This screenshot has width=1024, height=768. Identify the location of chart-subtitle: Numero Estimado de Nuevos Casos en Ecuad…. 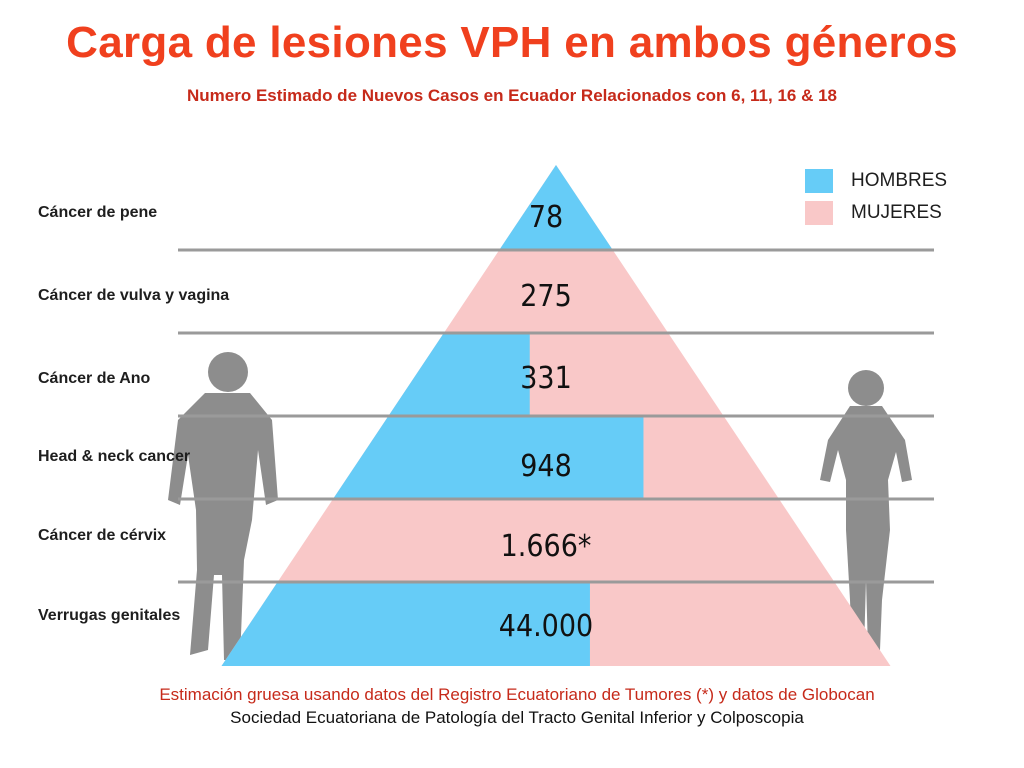
(511, 95).